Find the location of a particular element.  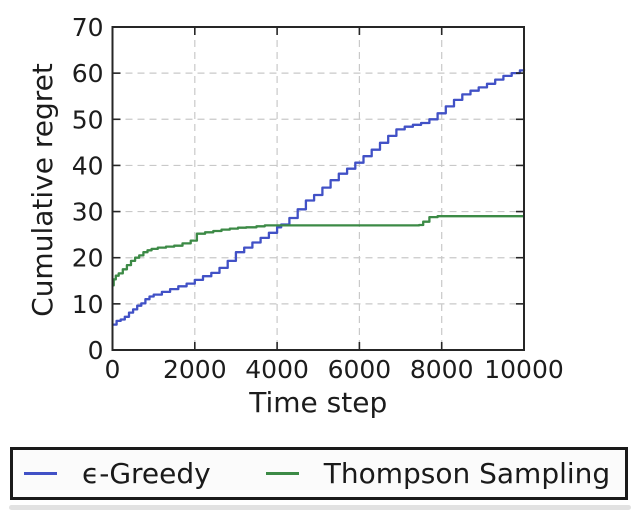

series-line-thompson-sampling is located at coordinates (318, 251).